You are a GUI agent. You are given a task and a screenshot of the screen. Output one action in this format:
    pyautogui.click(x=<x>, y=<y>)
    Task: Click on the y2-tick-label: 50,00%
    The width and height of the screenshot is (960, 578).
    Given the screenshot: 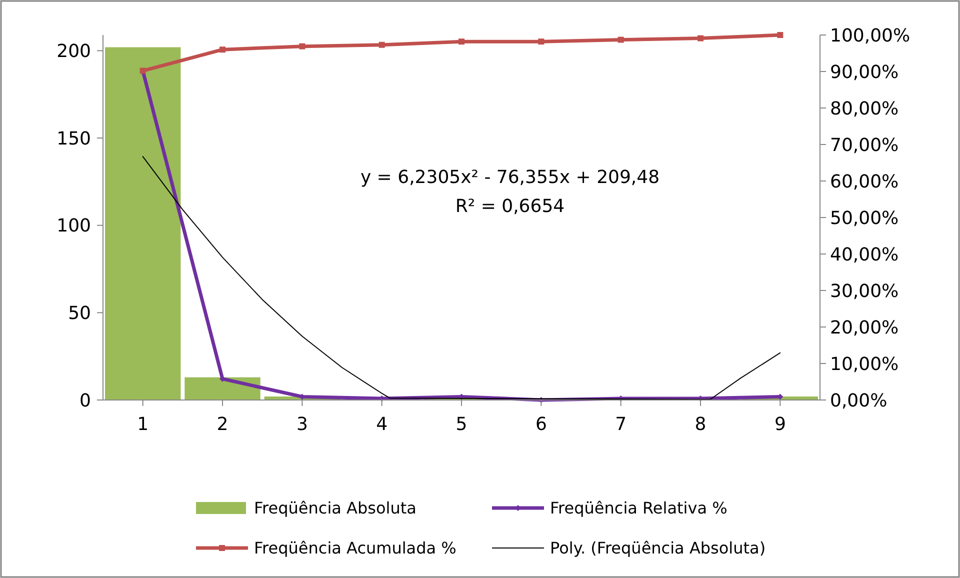 What is the action you would take?
    pyautogui.click(x=864, y=218)
    